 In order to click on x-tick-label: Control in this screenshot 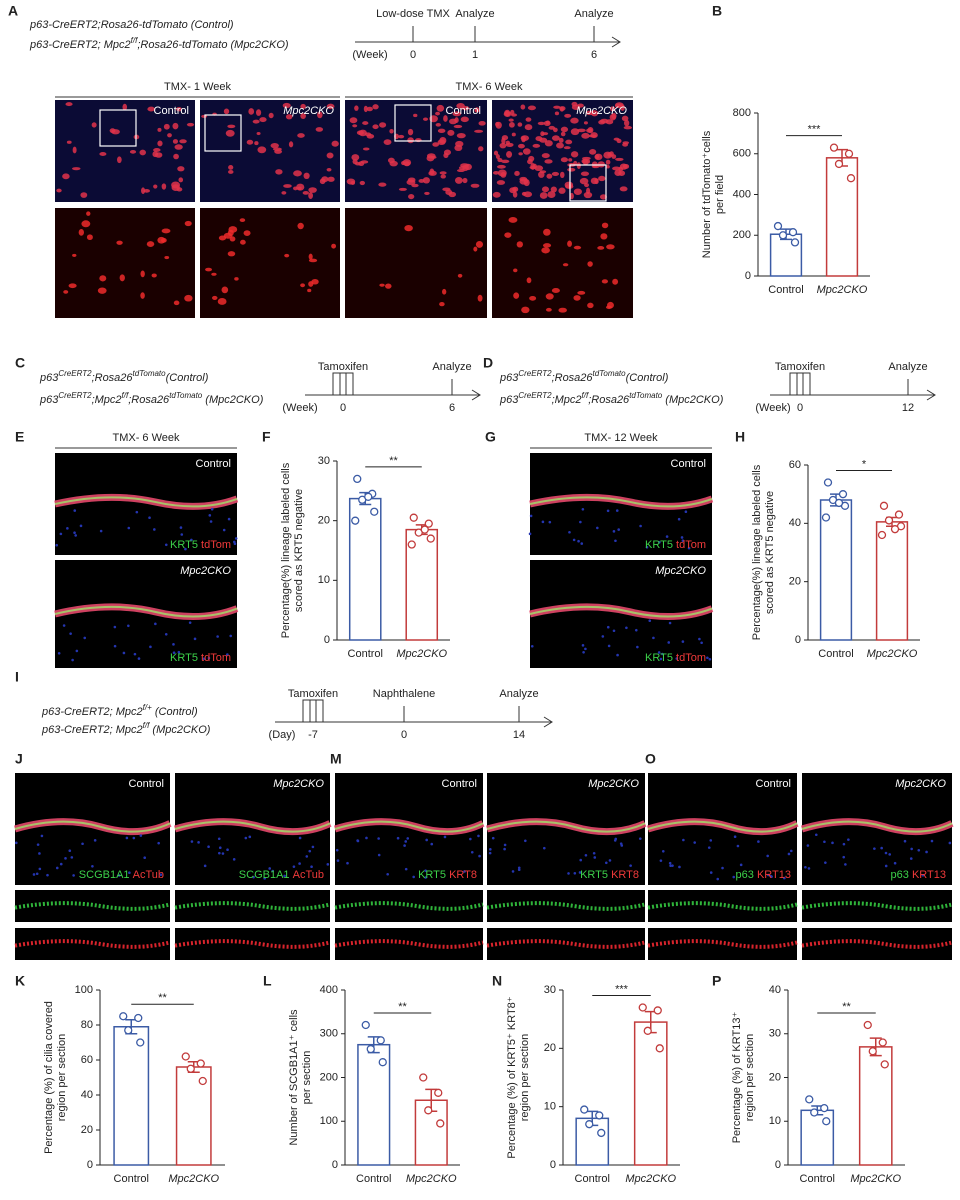, I will do `click(131, 1179)`.